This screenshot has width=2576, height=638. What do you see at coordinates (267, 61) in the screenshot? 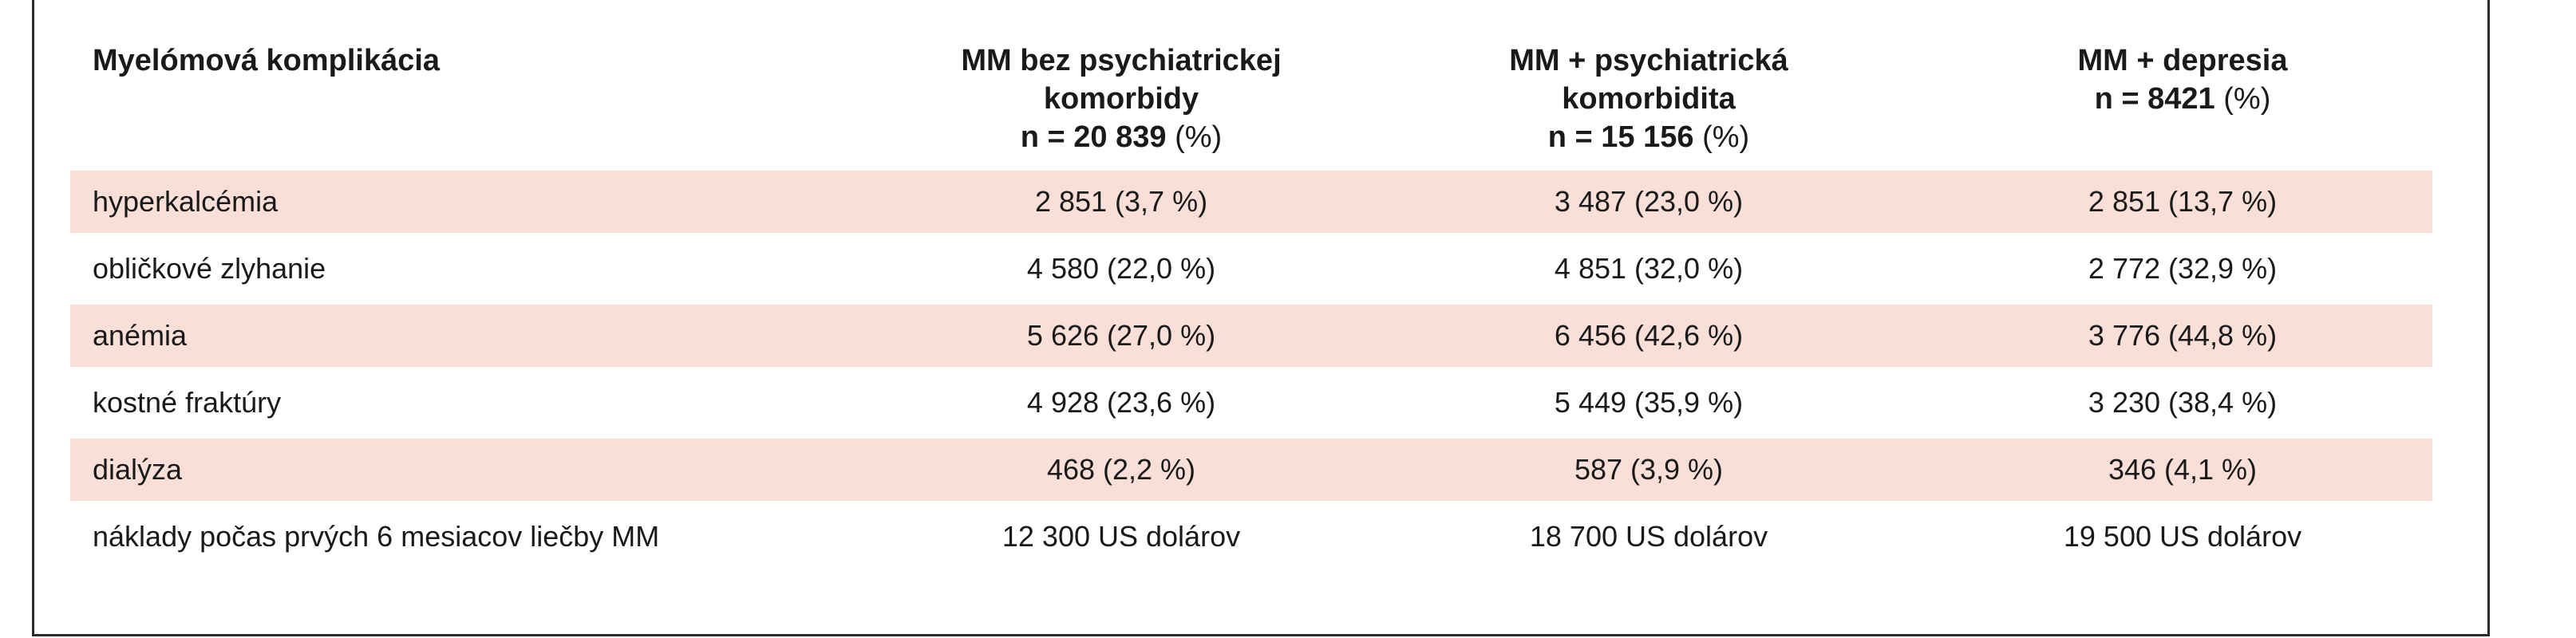
I see `header-line: Myelómová komplikácia` at bounding box center [267, 61].